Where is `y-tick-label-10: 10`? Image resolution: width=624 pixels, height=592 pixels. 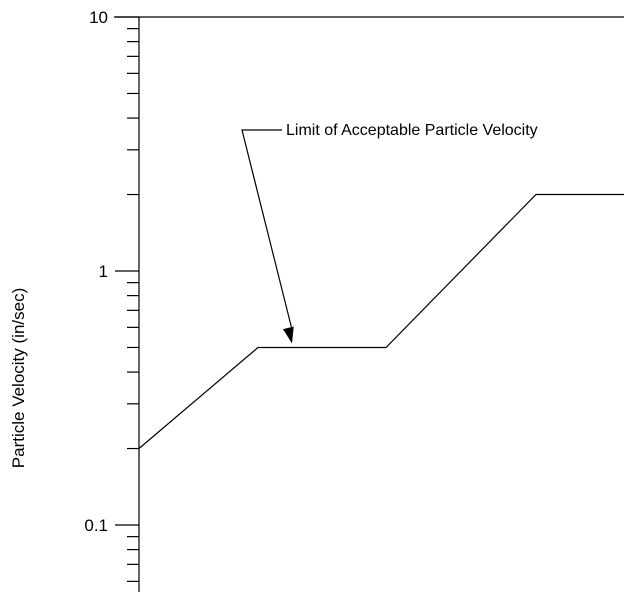 y-tick-label-10: 10 is located at coordinates (98, 17).